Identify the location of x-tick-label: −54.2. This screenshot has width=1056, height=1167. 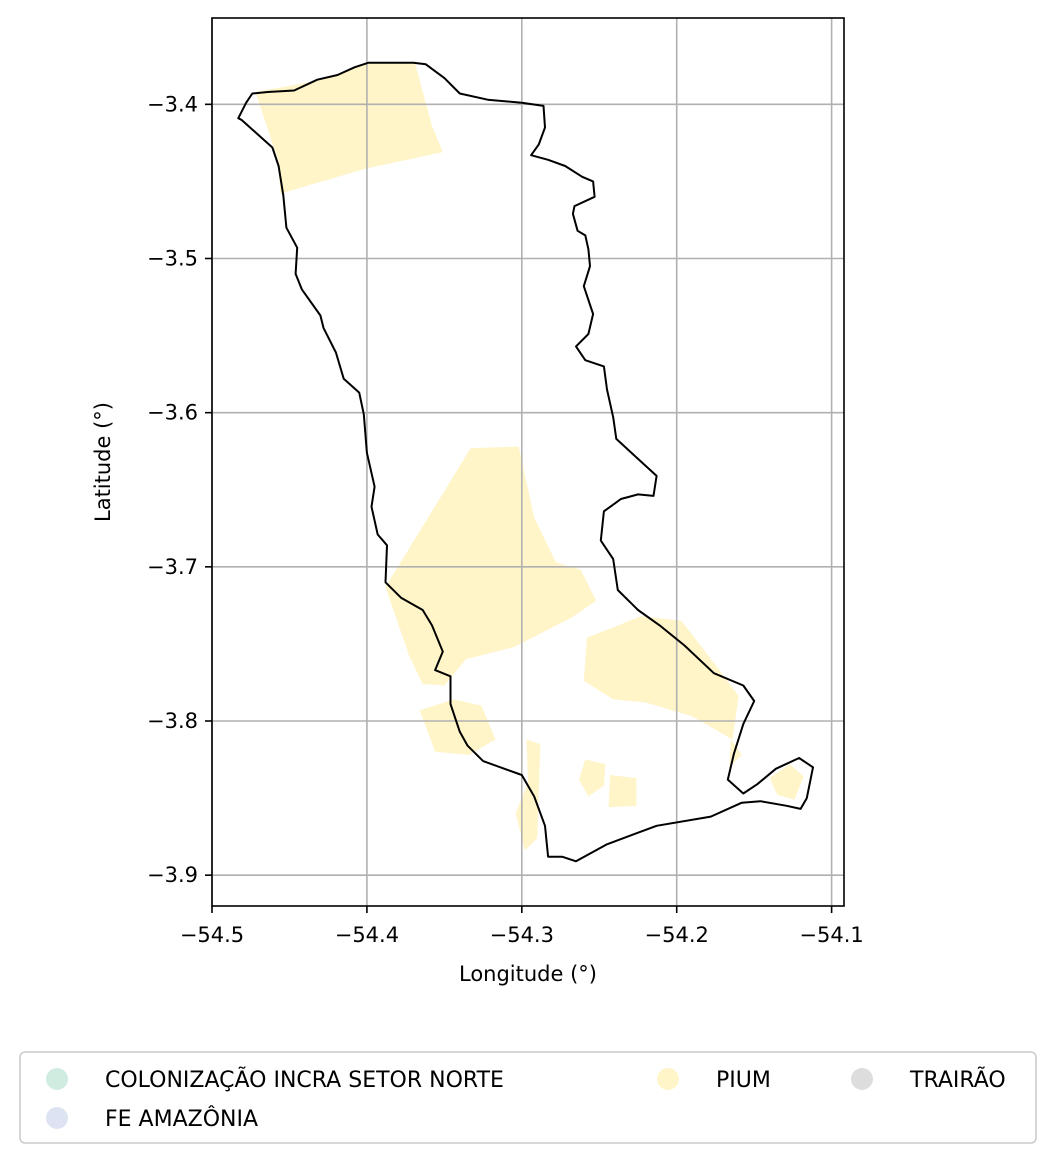
(677, 935).